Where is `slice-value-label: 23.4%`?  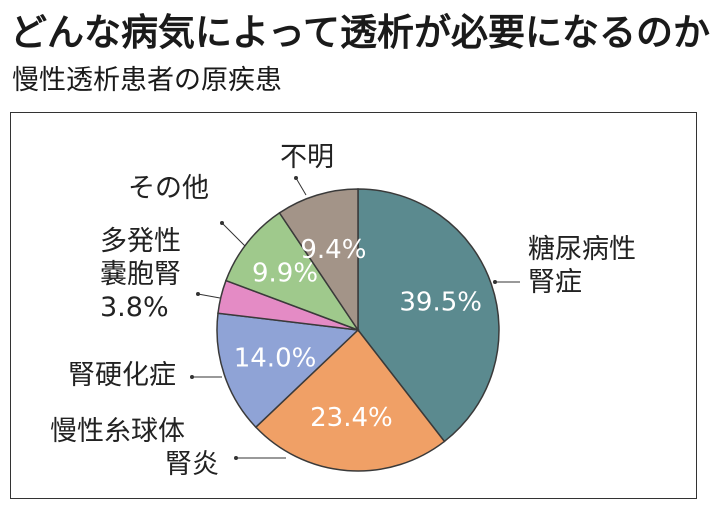 slice-value-label: 23.4% is located at coordinates (351, 418).